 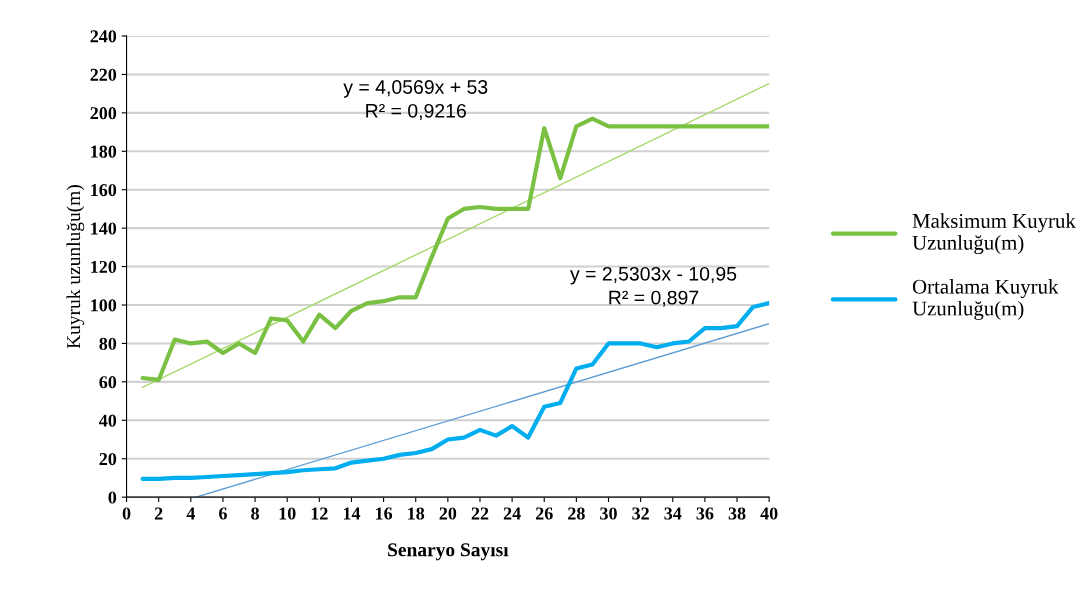 I want to click on y-tick-label: 20, so click(x=108, y=459).